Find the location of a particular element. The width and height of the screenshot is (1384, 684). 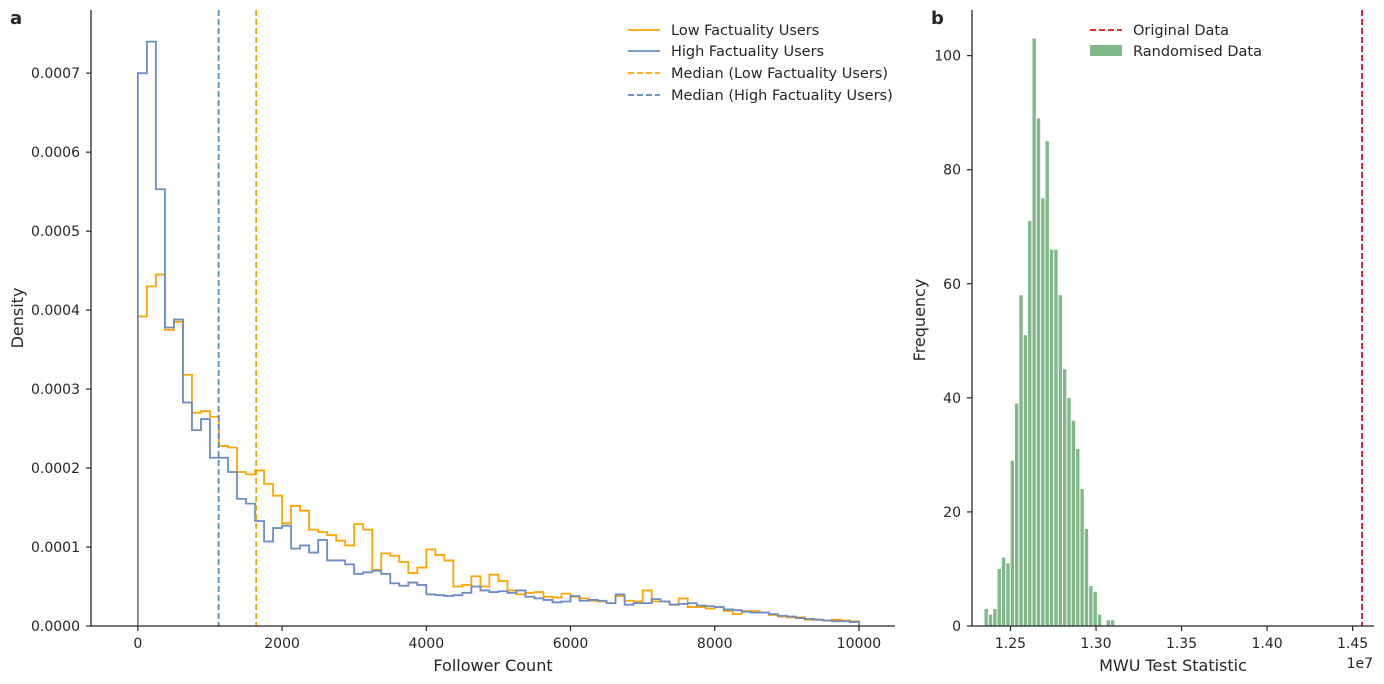

panel-a-ytick-label: 0.0006 is located at coordinates (55, 153).